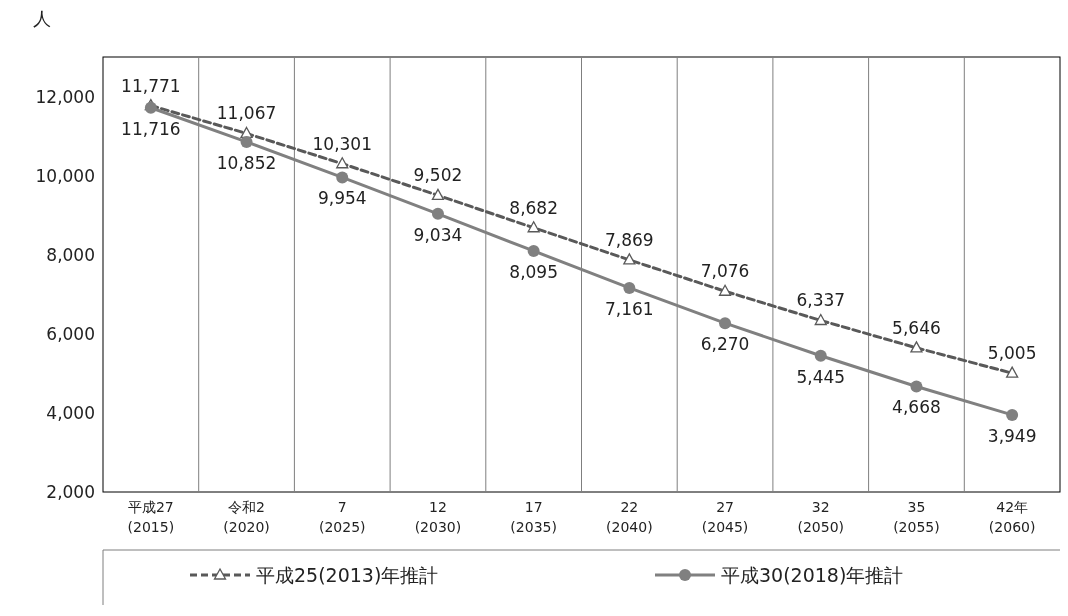  Describe the element at coordinates (65, 175) in the screenshot. I see `y-tick-label: 10,000` at that location.